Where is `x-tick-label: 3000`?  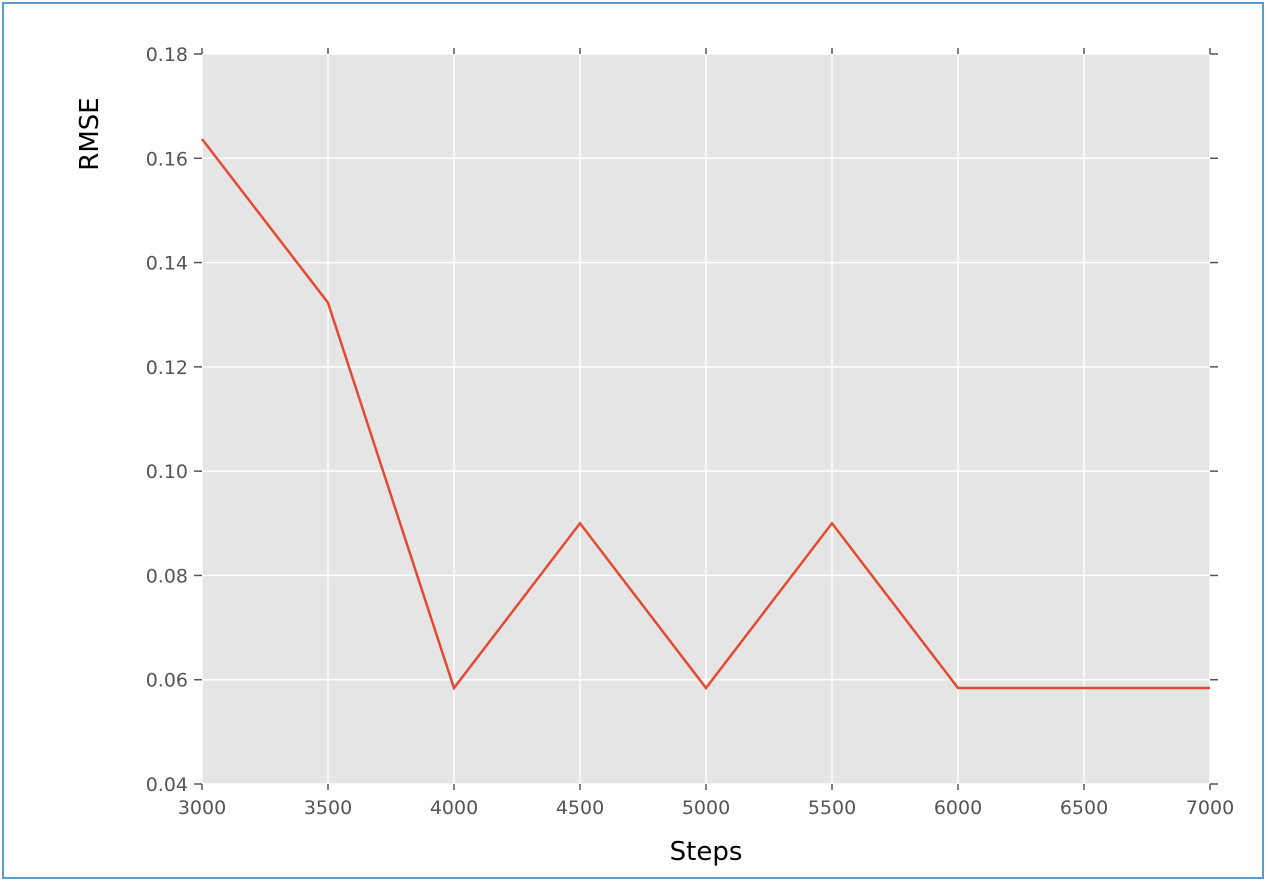 x-tick-label: 3000 is located at coordinates (202, 808).